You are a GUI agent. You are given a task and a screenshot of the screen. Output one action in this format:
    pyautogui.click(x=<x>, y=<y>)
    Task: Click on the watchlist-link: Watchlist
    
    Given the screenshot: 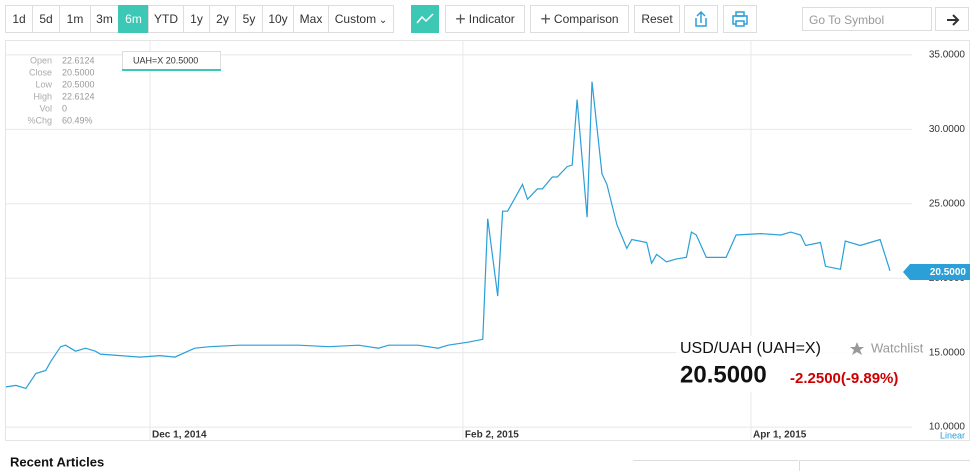 What is the action you would take?
    pyautogui.click(x=897, y=347)
    